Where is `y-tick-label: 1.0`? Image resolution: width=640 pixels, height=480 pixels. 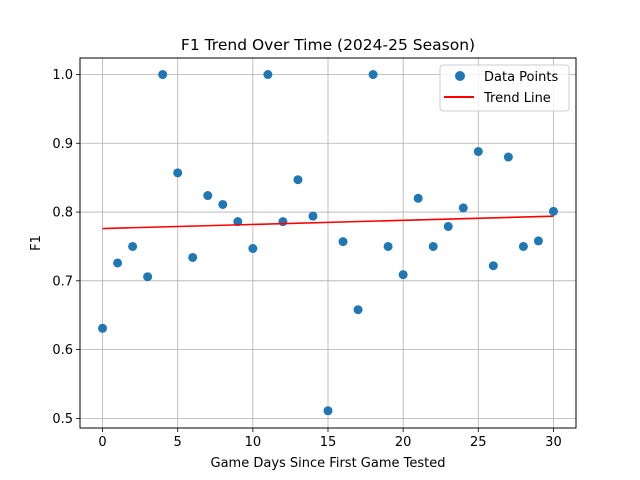 y-tick-label: 1.0 is located at coordinates (62, 75).